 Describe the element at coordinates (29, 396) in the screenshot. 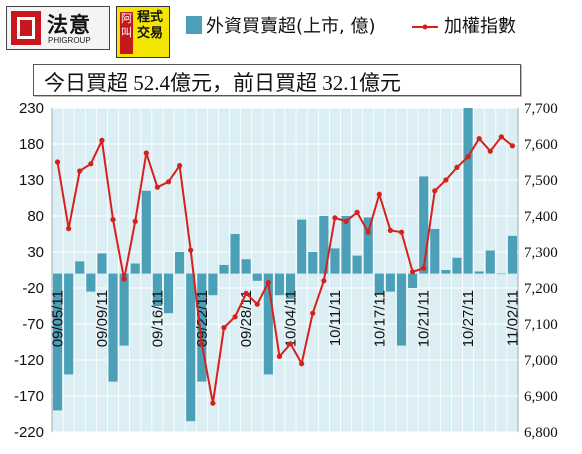

I see `y-left-tick-label: -170` at that location.